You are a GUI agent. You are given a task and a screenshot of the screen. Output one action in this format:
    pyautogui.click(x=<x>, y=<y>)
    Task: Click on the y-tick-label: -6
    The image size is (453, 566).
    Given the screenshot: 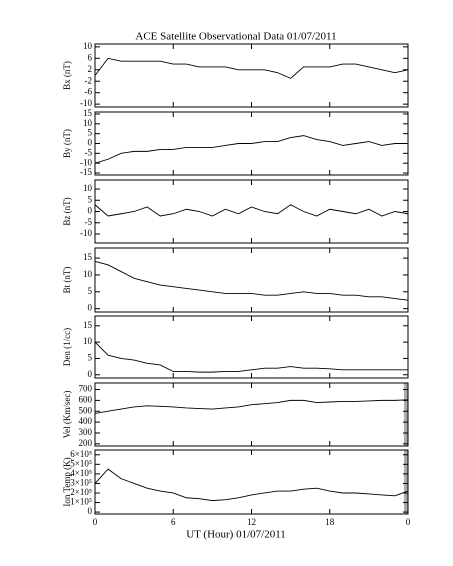 What is the action you would take?
    pyautogui.click(x=89, y=92)
    